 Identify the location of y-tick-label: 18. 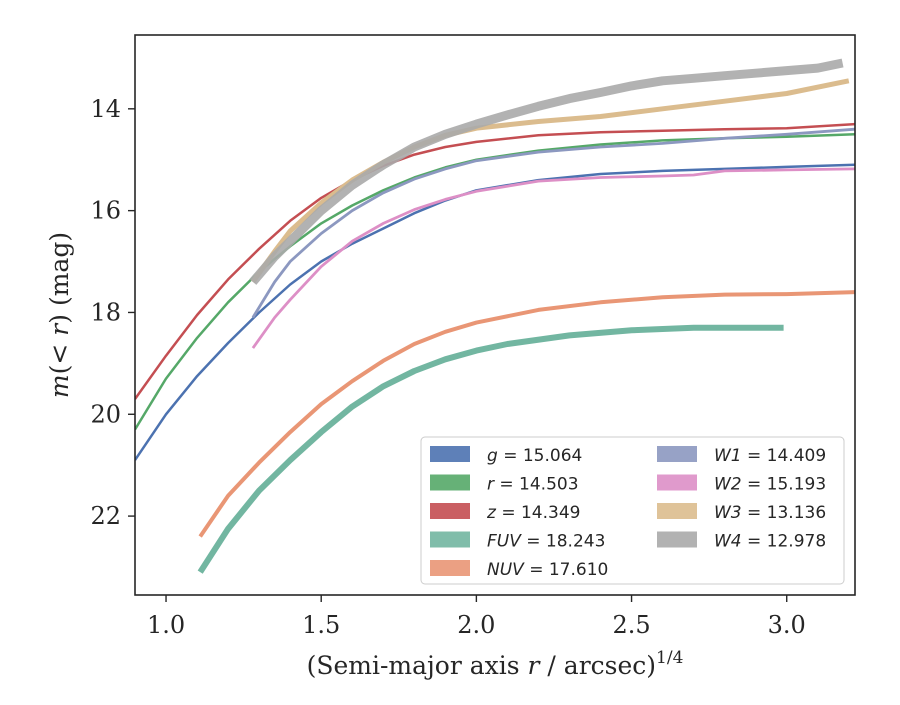
(105, 312).